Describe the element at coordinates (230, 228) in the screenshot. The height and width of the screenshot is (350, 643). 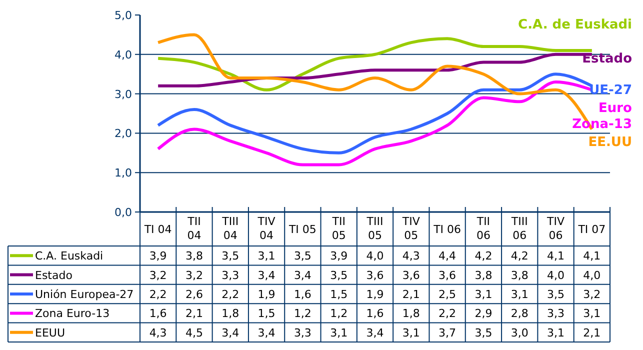
I see `x-tick-label: TIII 04` at that location.